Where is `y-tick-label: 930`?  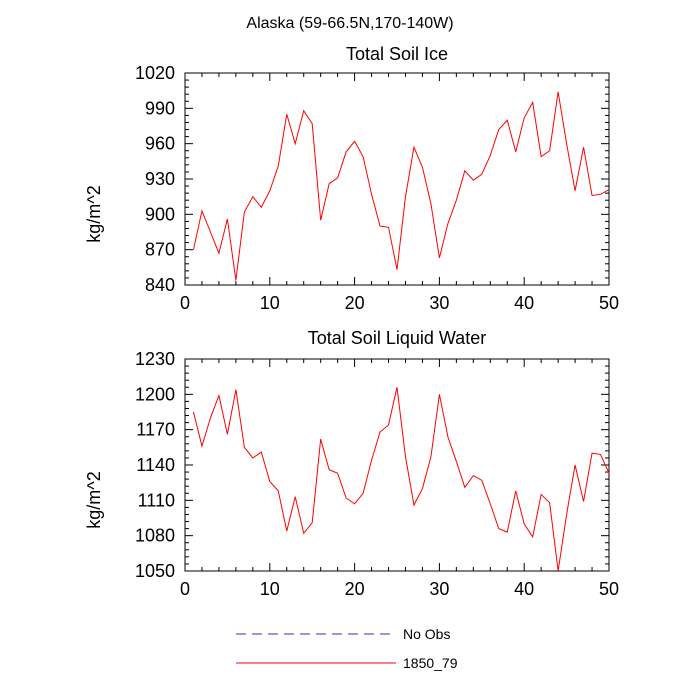
y-tick-label: 930 is located at coordinates (160, 179).